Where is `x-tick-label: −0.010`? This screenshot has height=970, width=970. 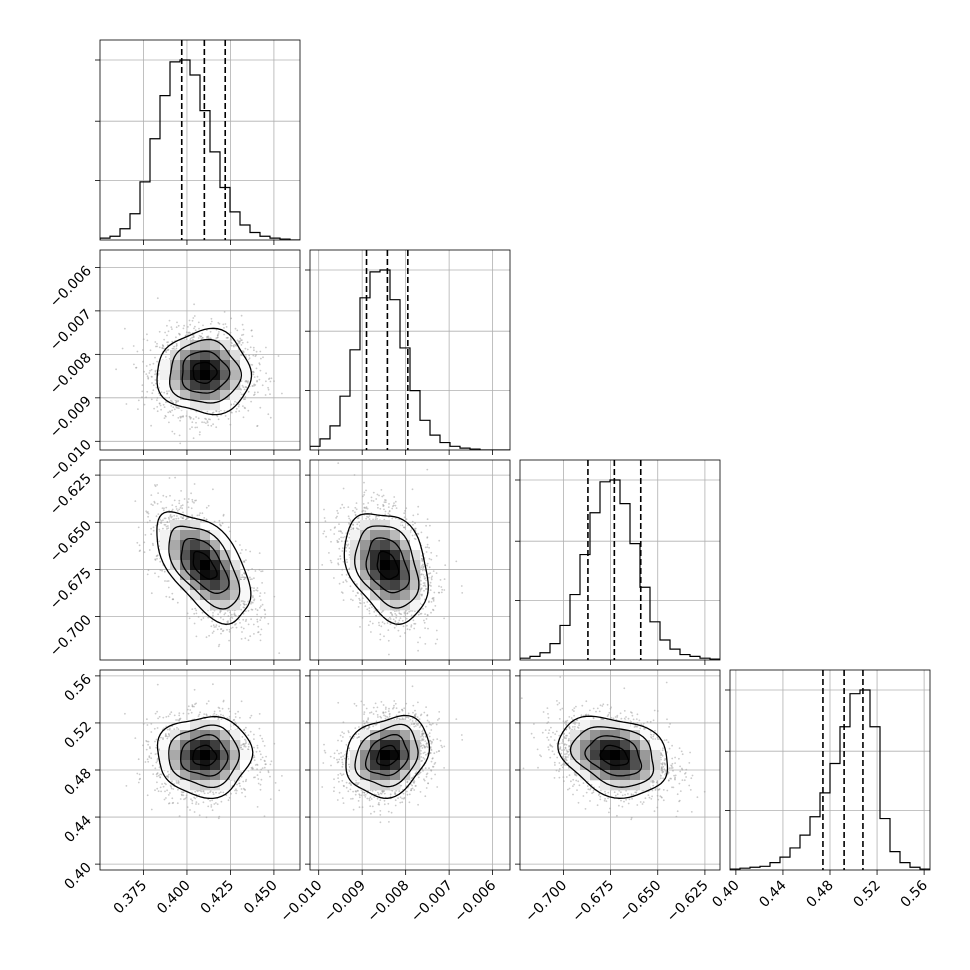
x-tick-label: −0.010 is located at coordinates (302, 902).